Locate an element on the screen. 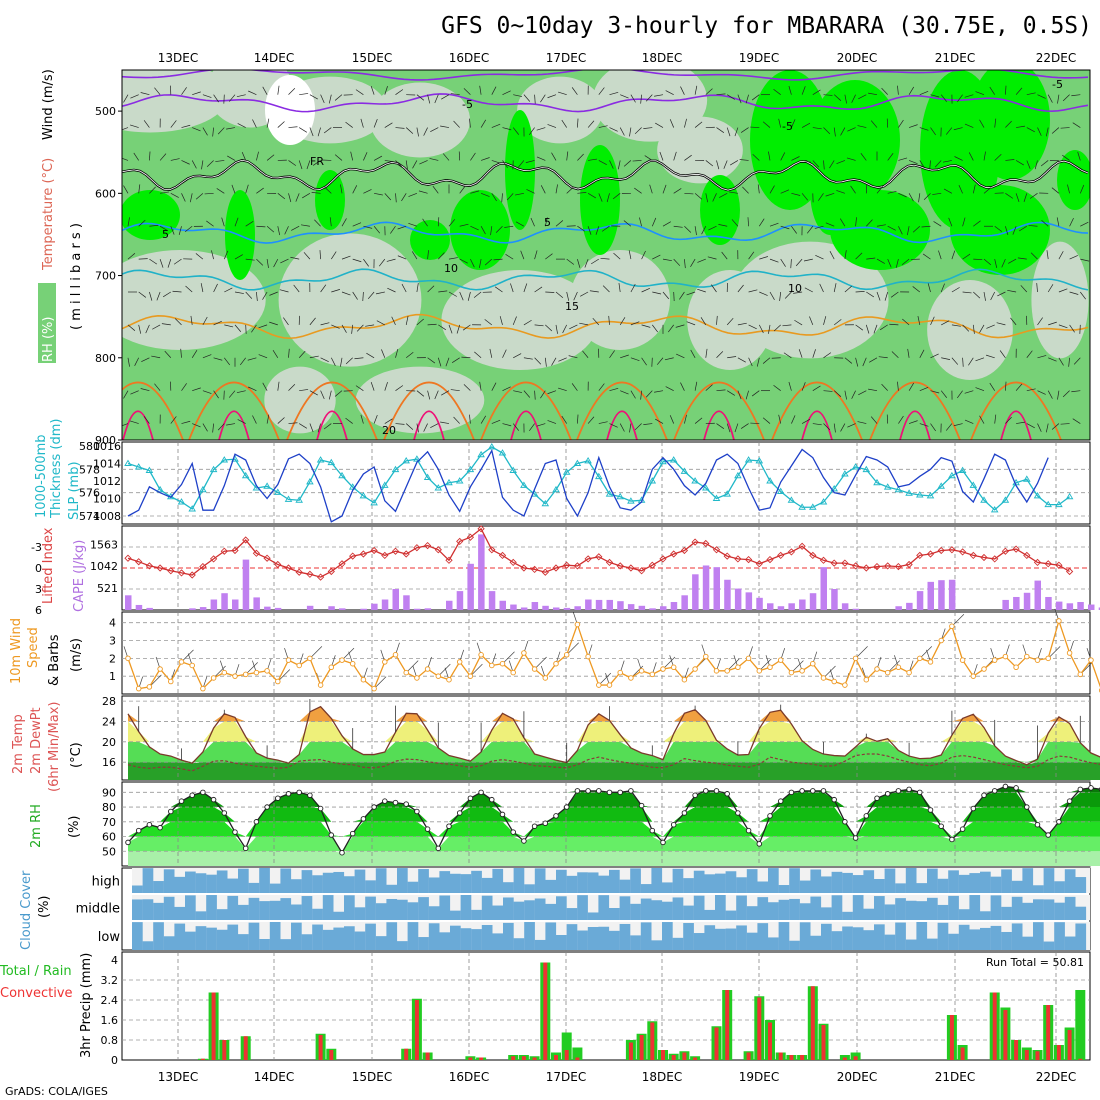  top-day-label: 14DEC is located at coordinates (274, 58).